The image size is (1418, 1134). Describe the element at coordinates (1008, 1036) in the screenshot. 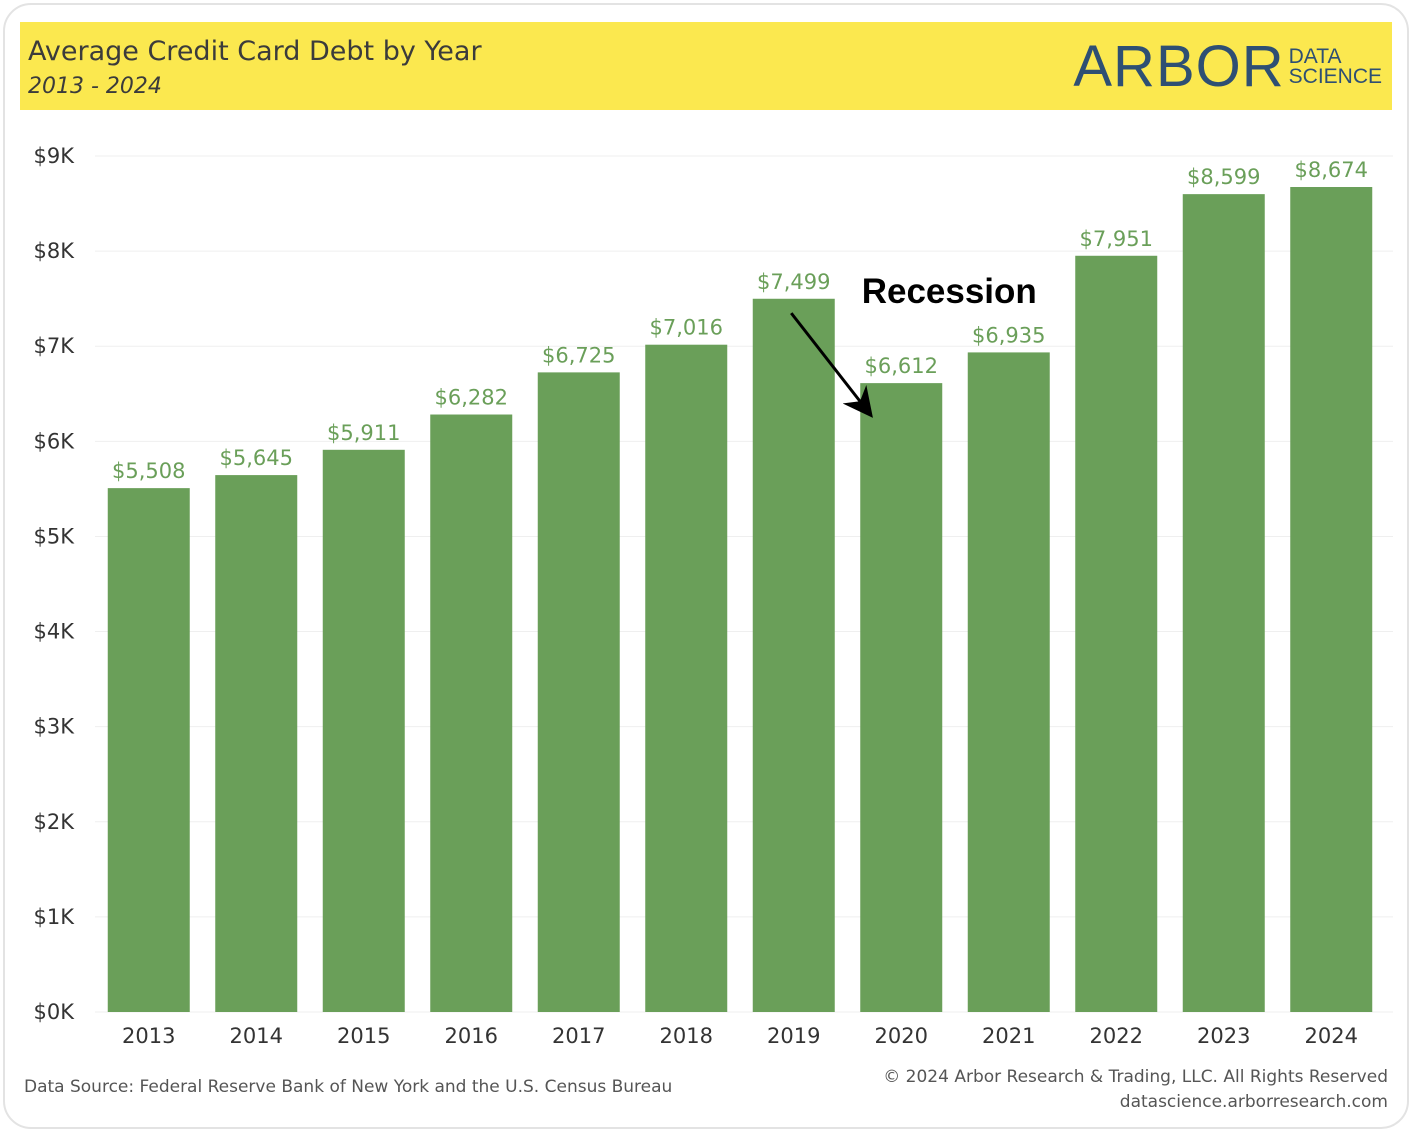

I see `x-tick-label: 2021` at that location.